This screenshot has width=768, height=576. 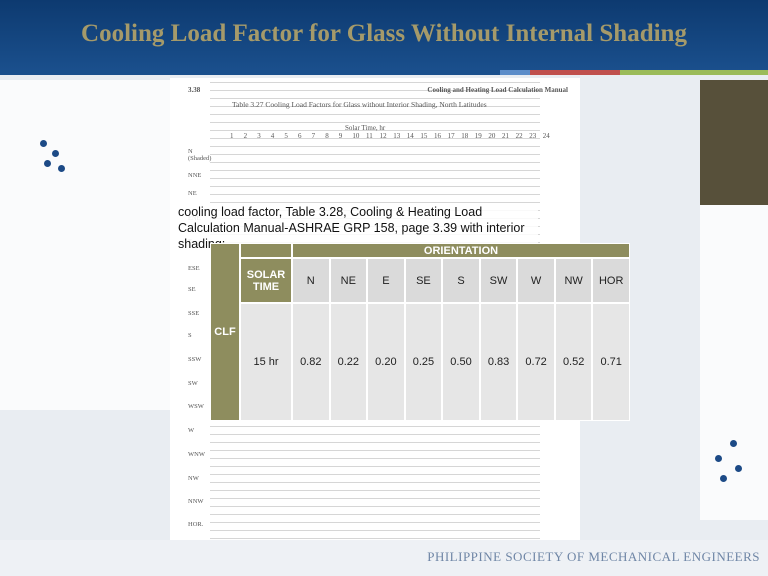 What do you see at coordinates (369, 136) in the screenshot?
I see `hour-label: 11` at bounding box center [369, 136].